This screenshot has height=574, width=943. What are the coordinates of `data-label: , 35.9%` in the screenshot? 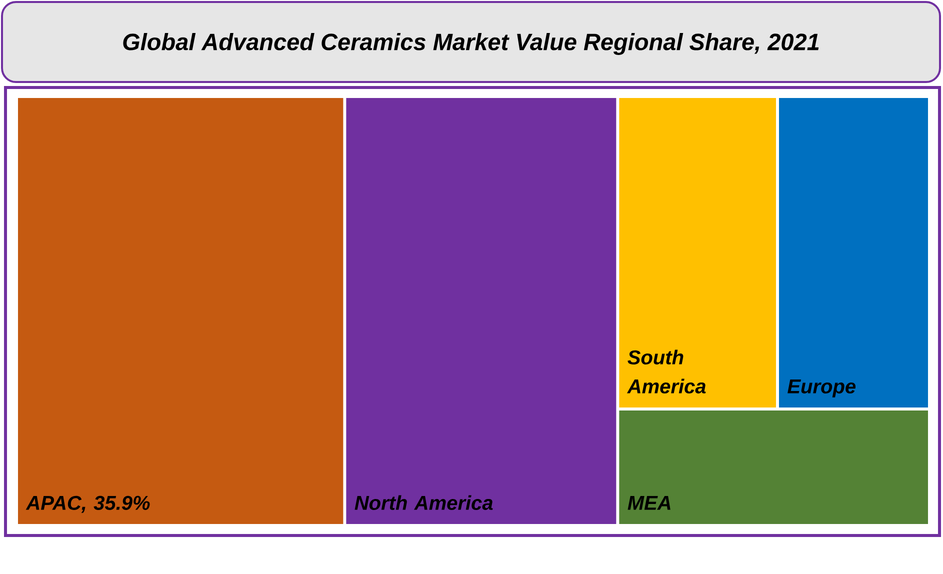 It's located at (115, 504).